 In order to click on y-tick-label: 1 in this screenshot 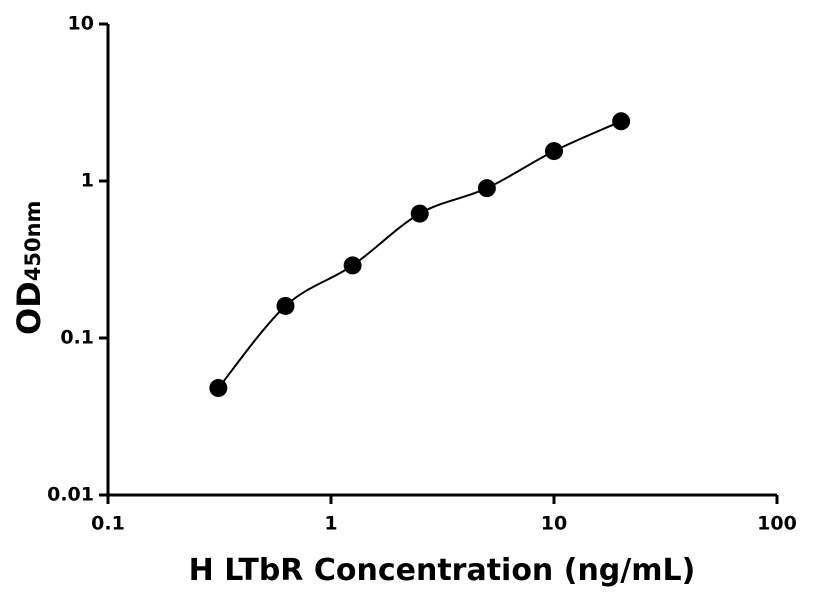, I will do `click(87, 181)`.